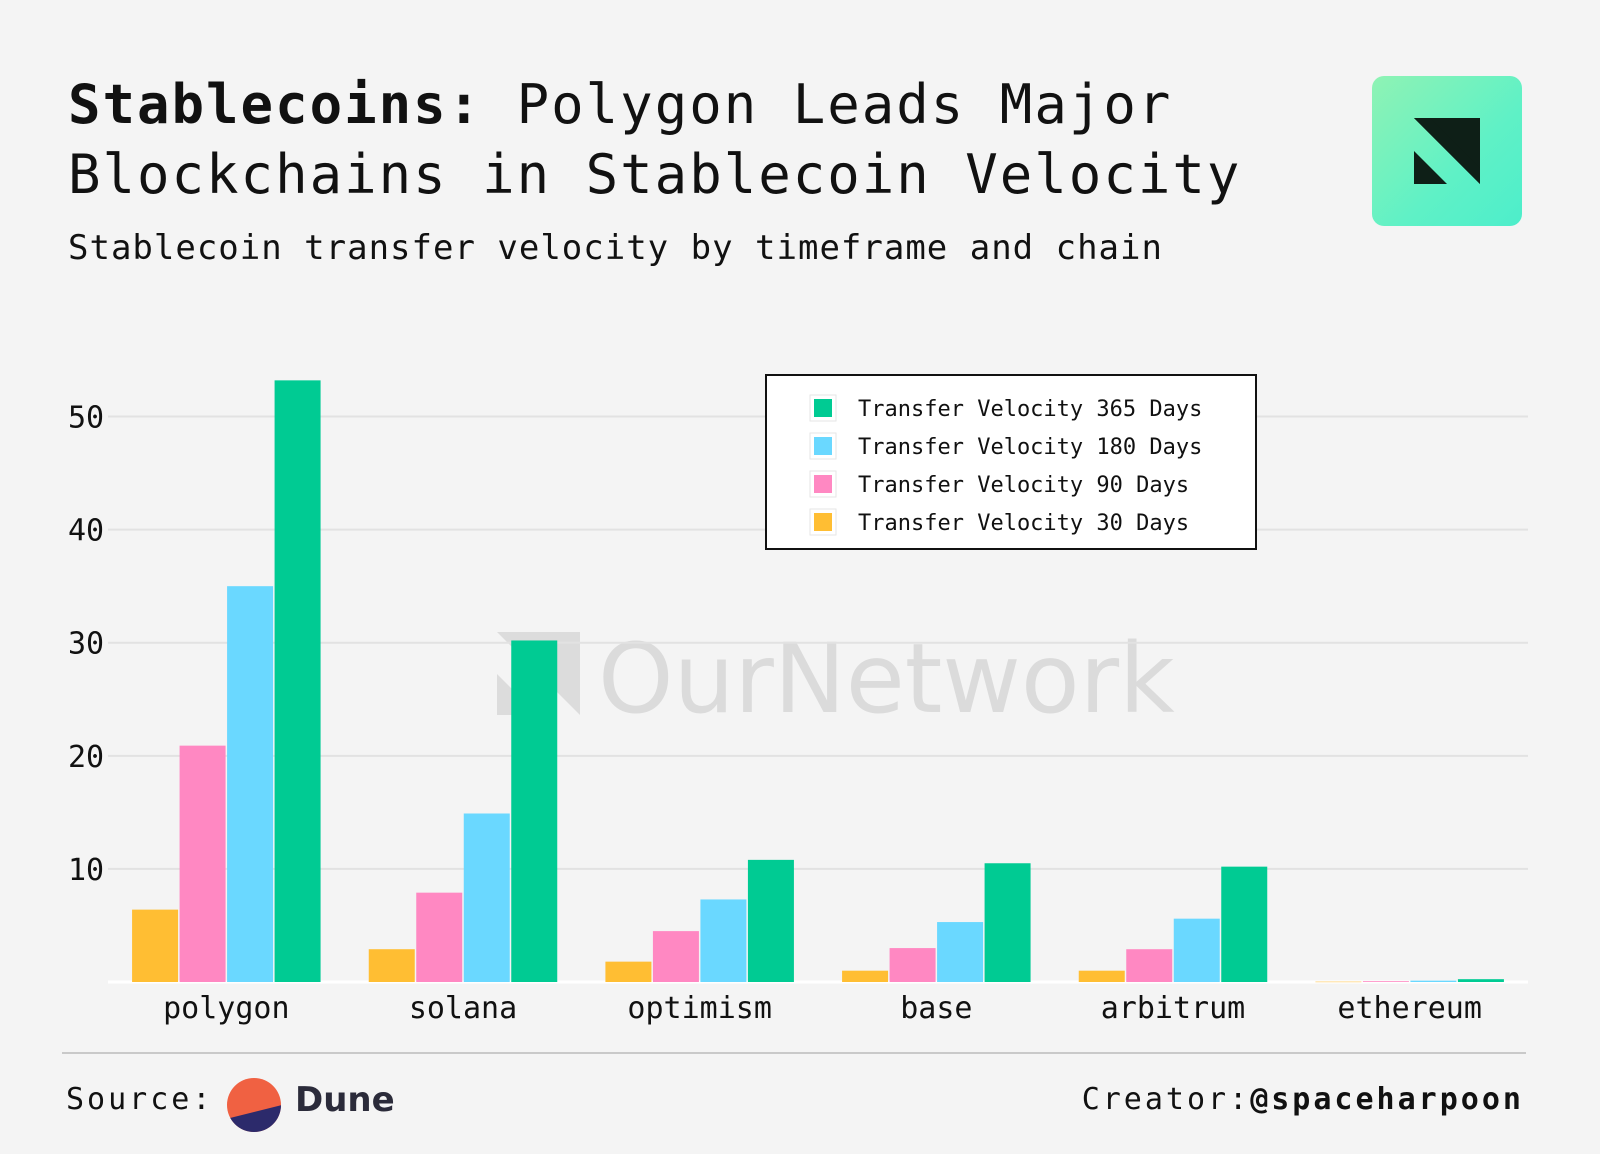 The image size is (1600, 1154). Describe the element at coordinates (1166, 1099) in the screenshot. I see `creator-label: Creator:` at that location.